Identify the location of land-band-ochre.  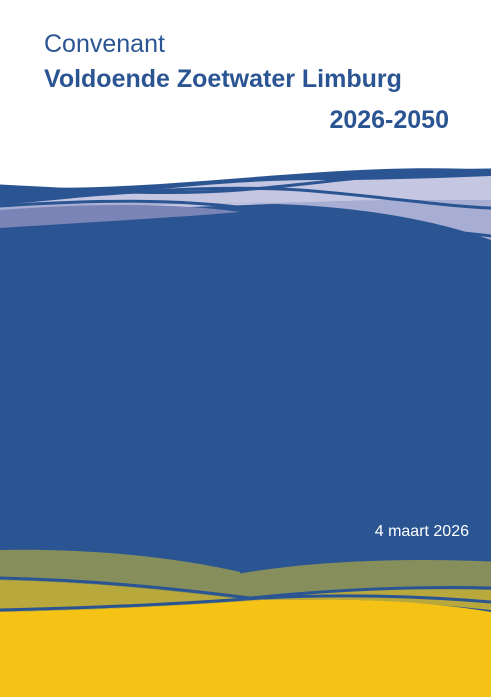
(245, 596).